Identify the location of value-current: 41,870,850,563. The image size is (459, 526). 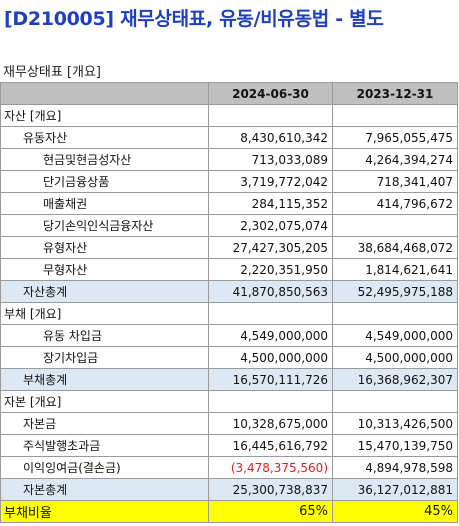
(270, 291).